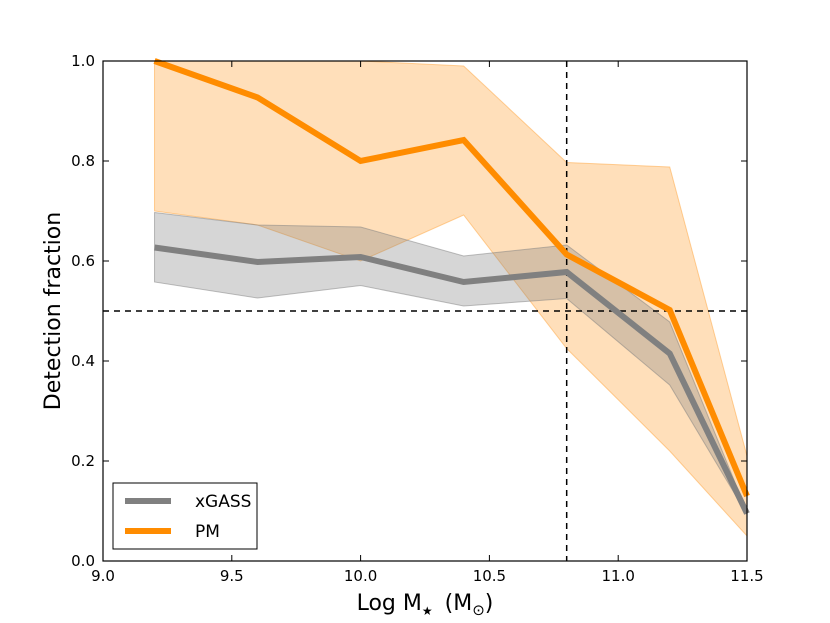 This screenshot has height=623, width=830. I want to click on y-tick-label: 0.8, so click(83, 161).